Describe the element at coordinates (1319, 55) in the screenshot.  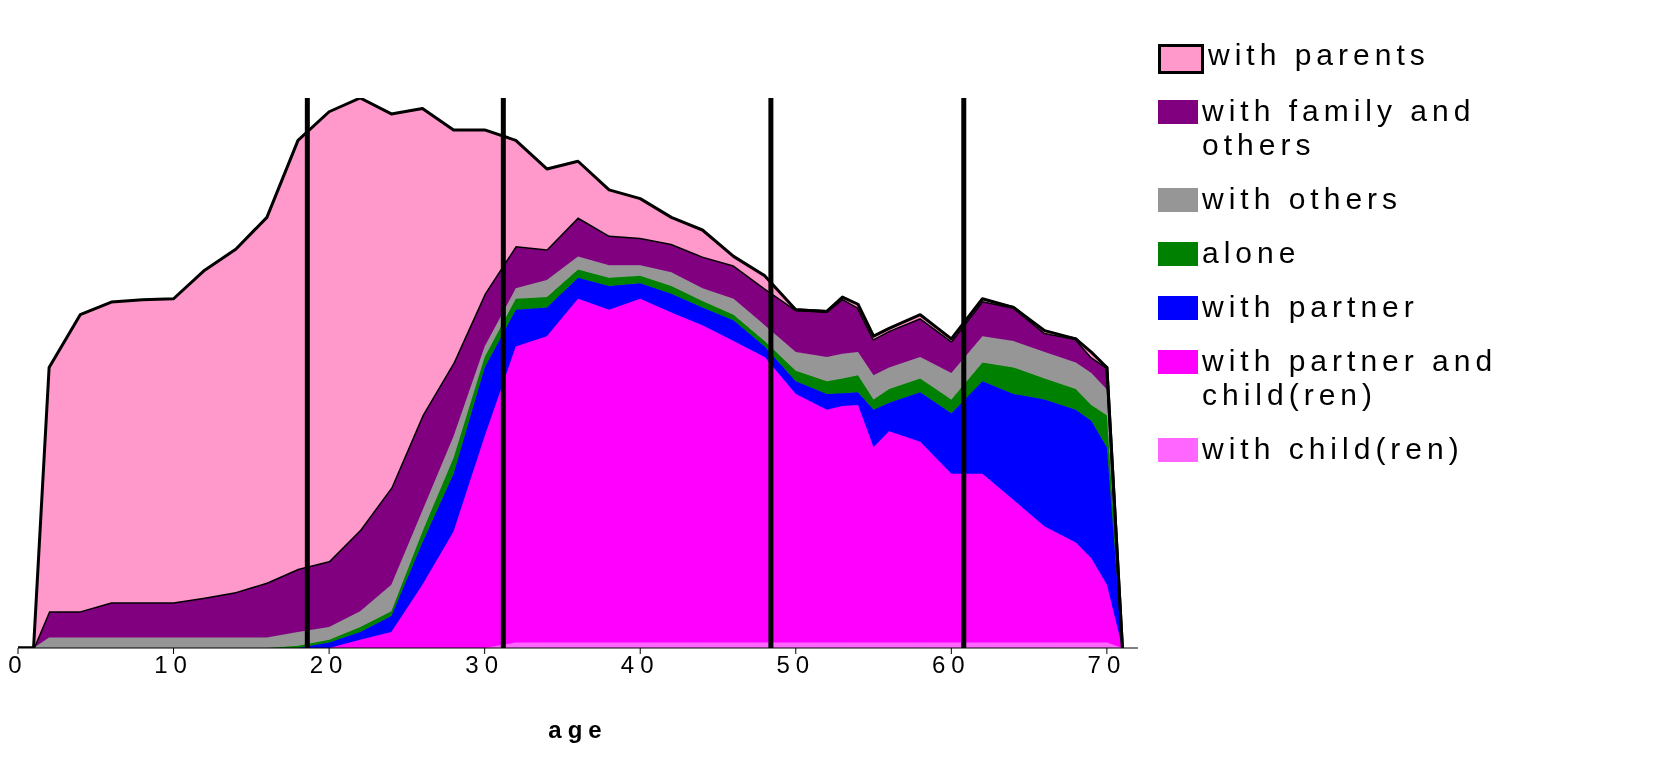
I see `legend-label: with parents` at that location.